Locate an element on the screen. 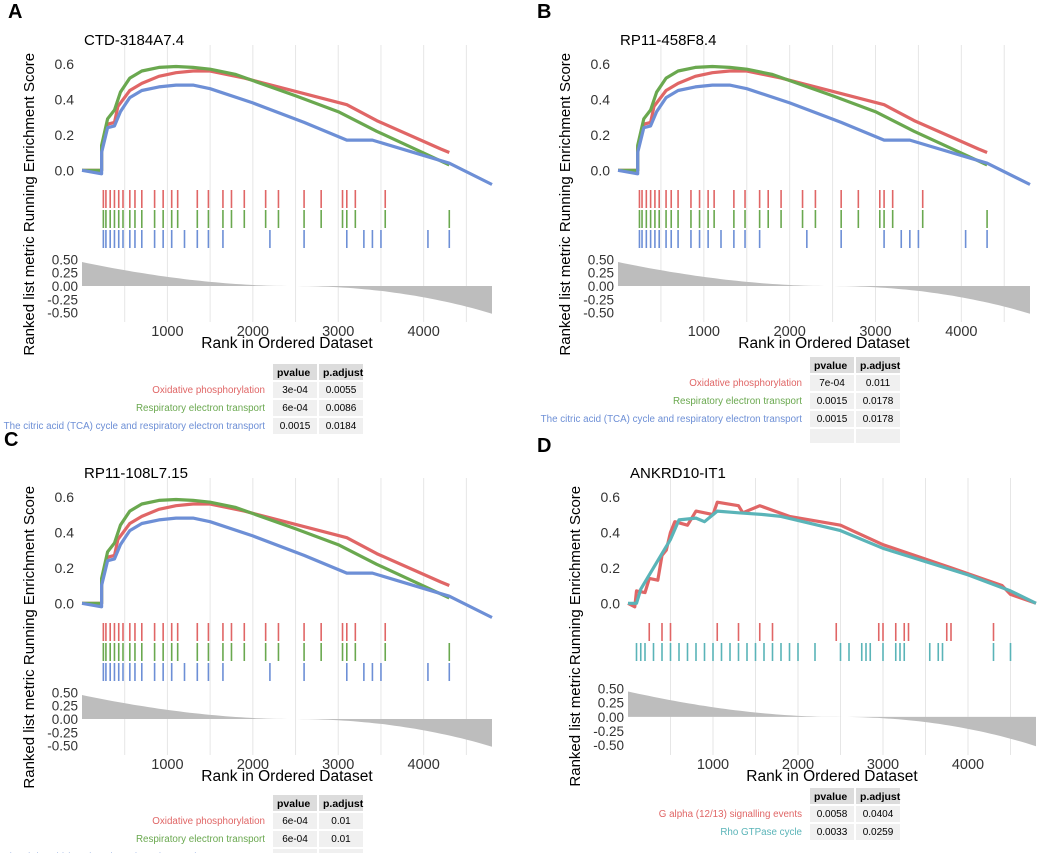  table-row-name: Rho GTPase cycle is located at coordinates (761, 832).